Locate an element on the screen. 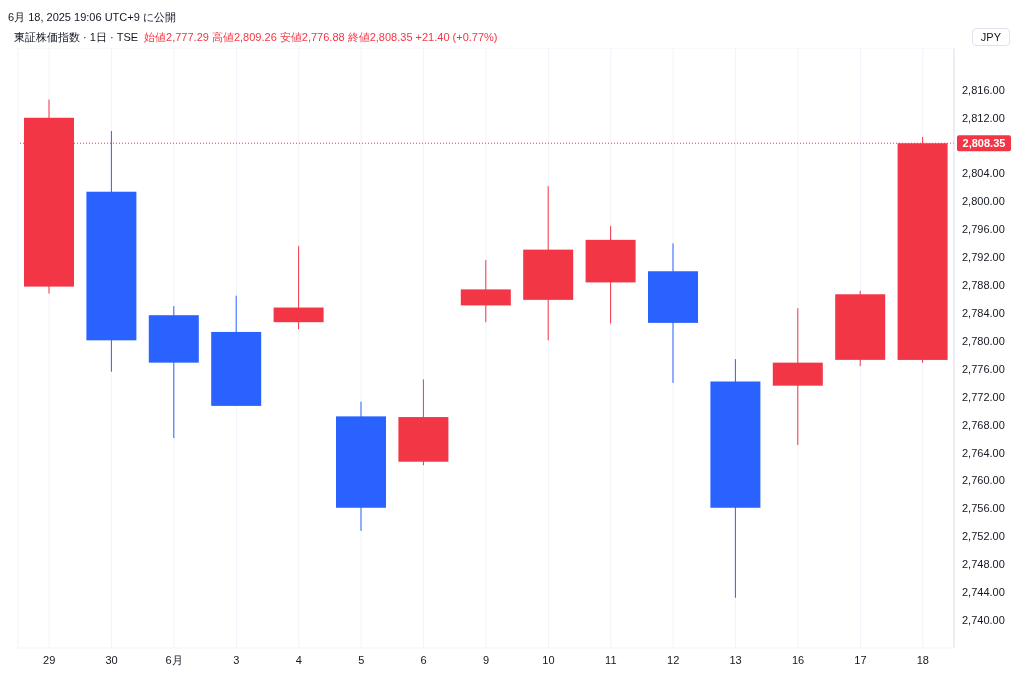 Image resolution: width=1024 pixels, height=697 pixels. x-tick-label: 12 is located at coordinates (673, 659).